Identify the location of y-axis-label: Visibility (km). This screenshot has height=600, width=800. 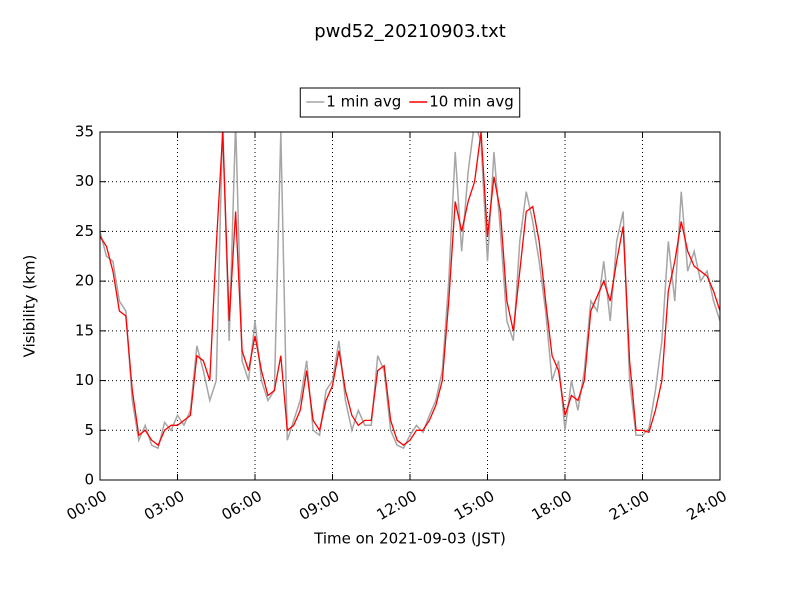
(30, 306).